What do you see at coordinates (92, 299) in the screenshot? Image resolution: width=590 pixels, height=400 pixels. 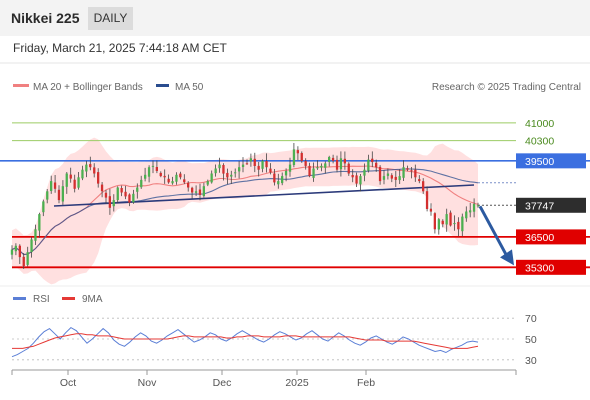 I see `rsi-ma-legend-label: 9MA` at bounding box center [92, 299].